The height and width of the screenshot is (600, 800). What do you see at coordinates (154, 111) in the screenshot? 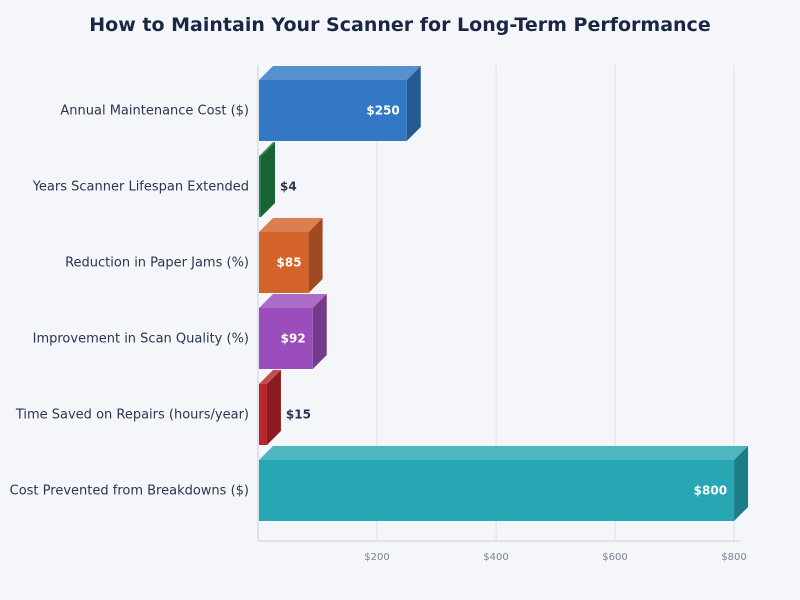
I see `category-label: Annual Maintenance Cost ($)` at bounding box center [154, 111].